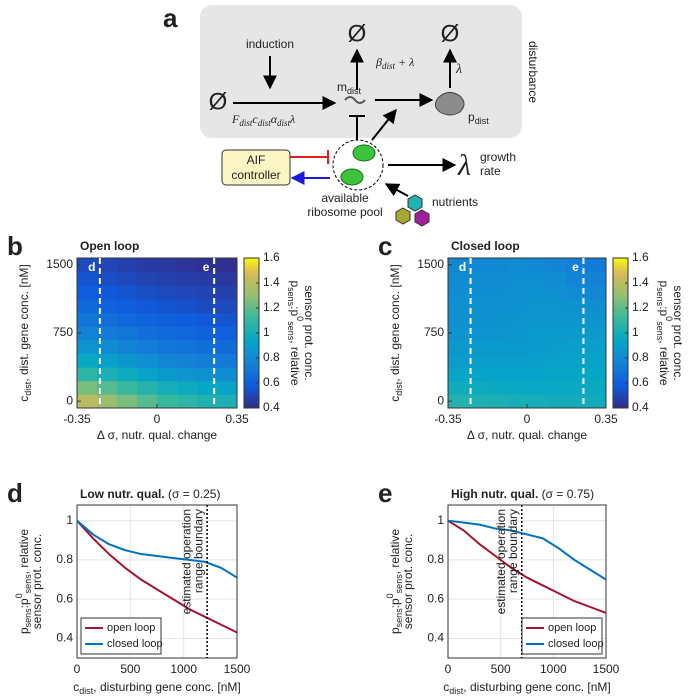 The height and width of the screenshot is (700, 700). What do you see at coordinates (478, 118) in the screenshot?
I see `protein-label: pdist` at bounding box center [478, 118].